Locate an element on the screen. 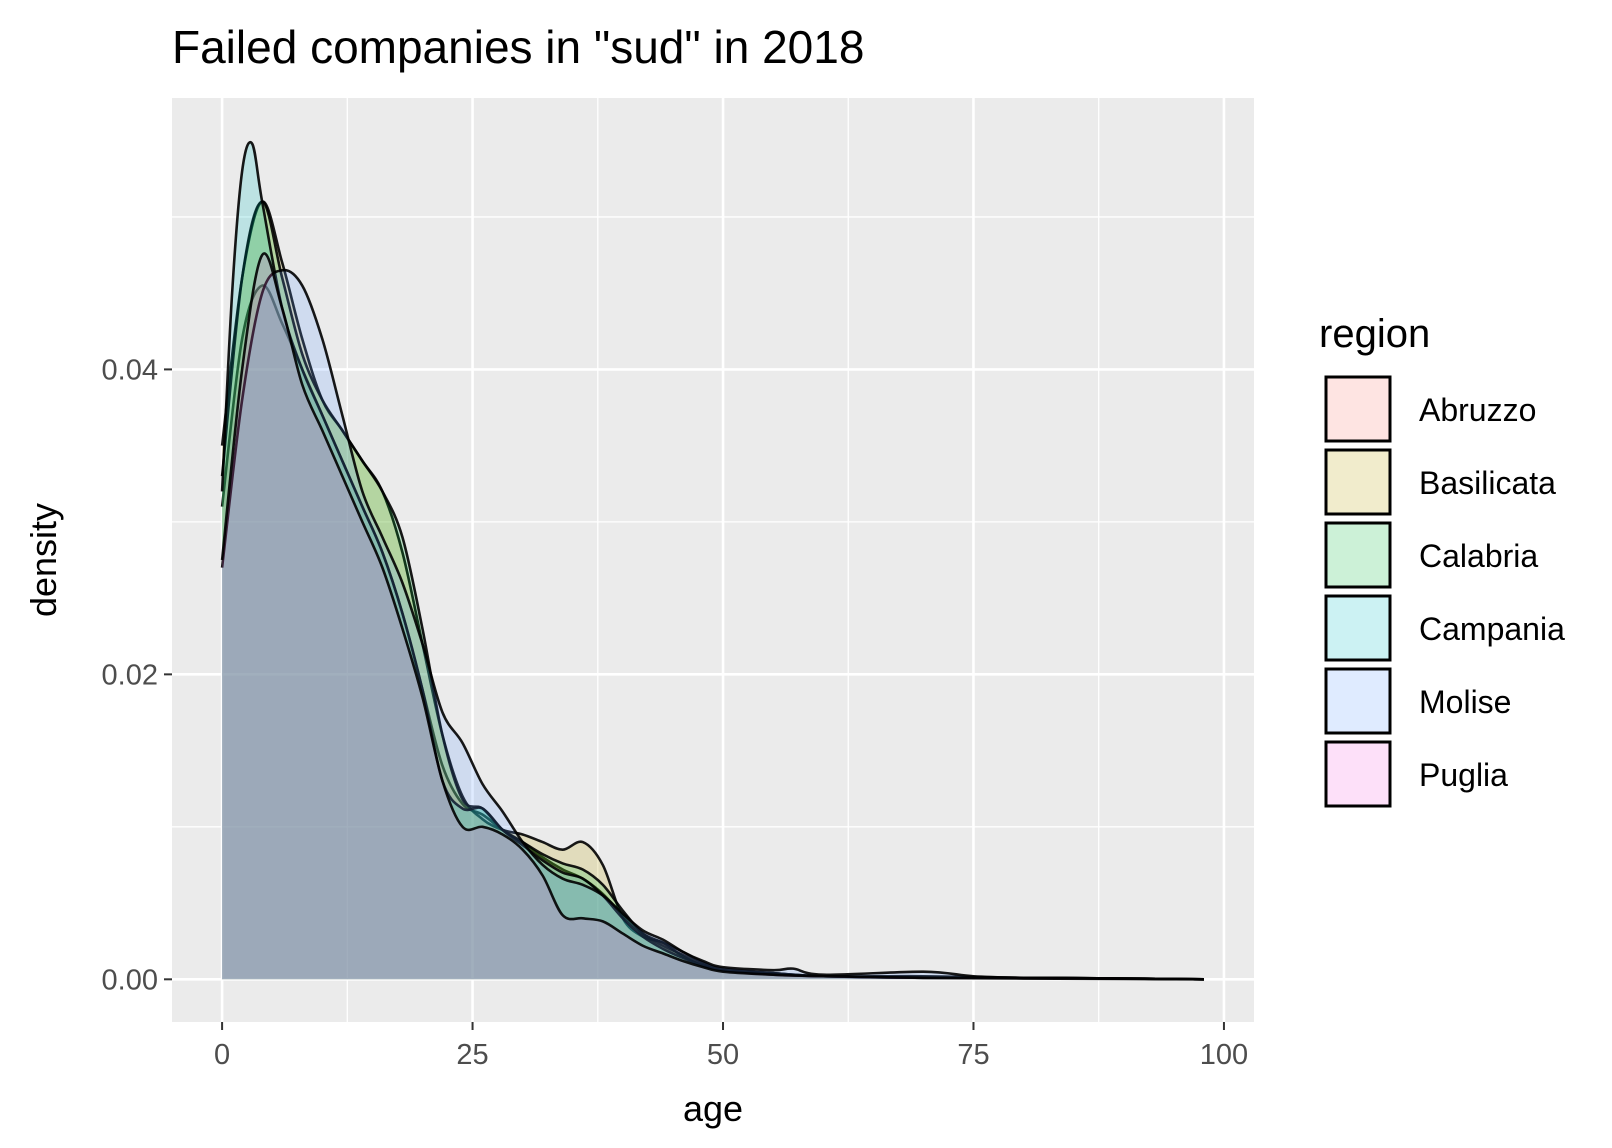 The image size is (1612, 1148). x-tick-label: 0 is located at coordinates (222, 1055).